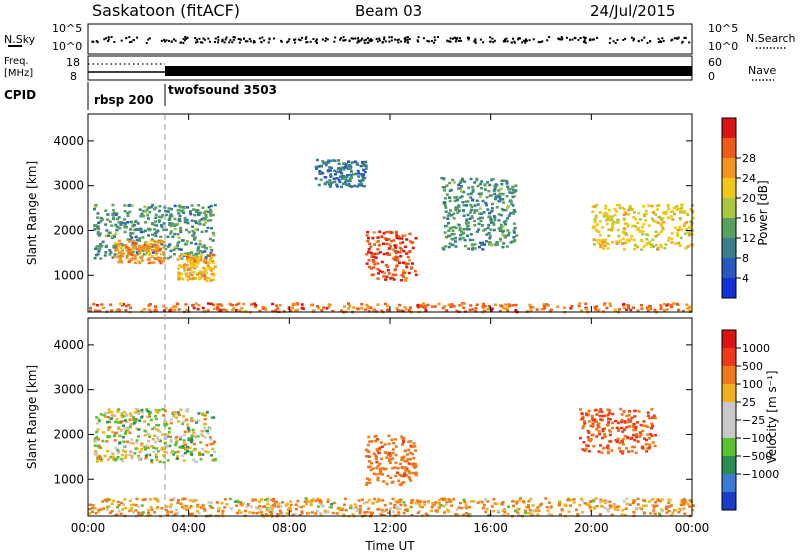 The image size is (800, 554). What do you see at coordinates (452, 304) in the screenshot?
I see `power-cell-1916` at bounding box center [452, 304].